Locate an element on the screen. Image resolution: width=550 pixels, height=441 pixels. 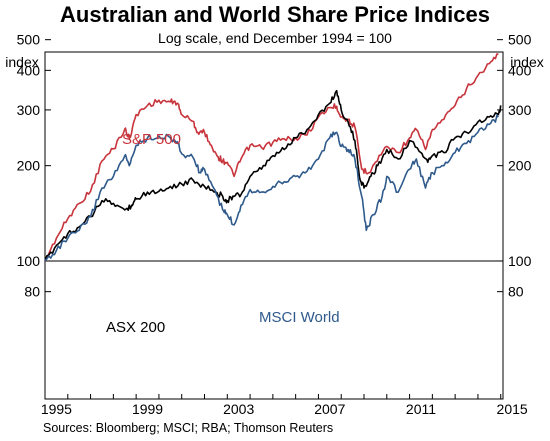
y-tick-label-left: 100 is located at coordinates (29, 261).